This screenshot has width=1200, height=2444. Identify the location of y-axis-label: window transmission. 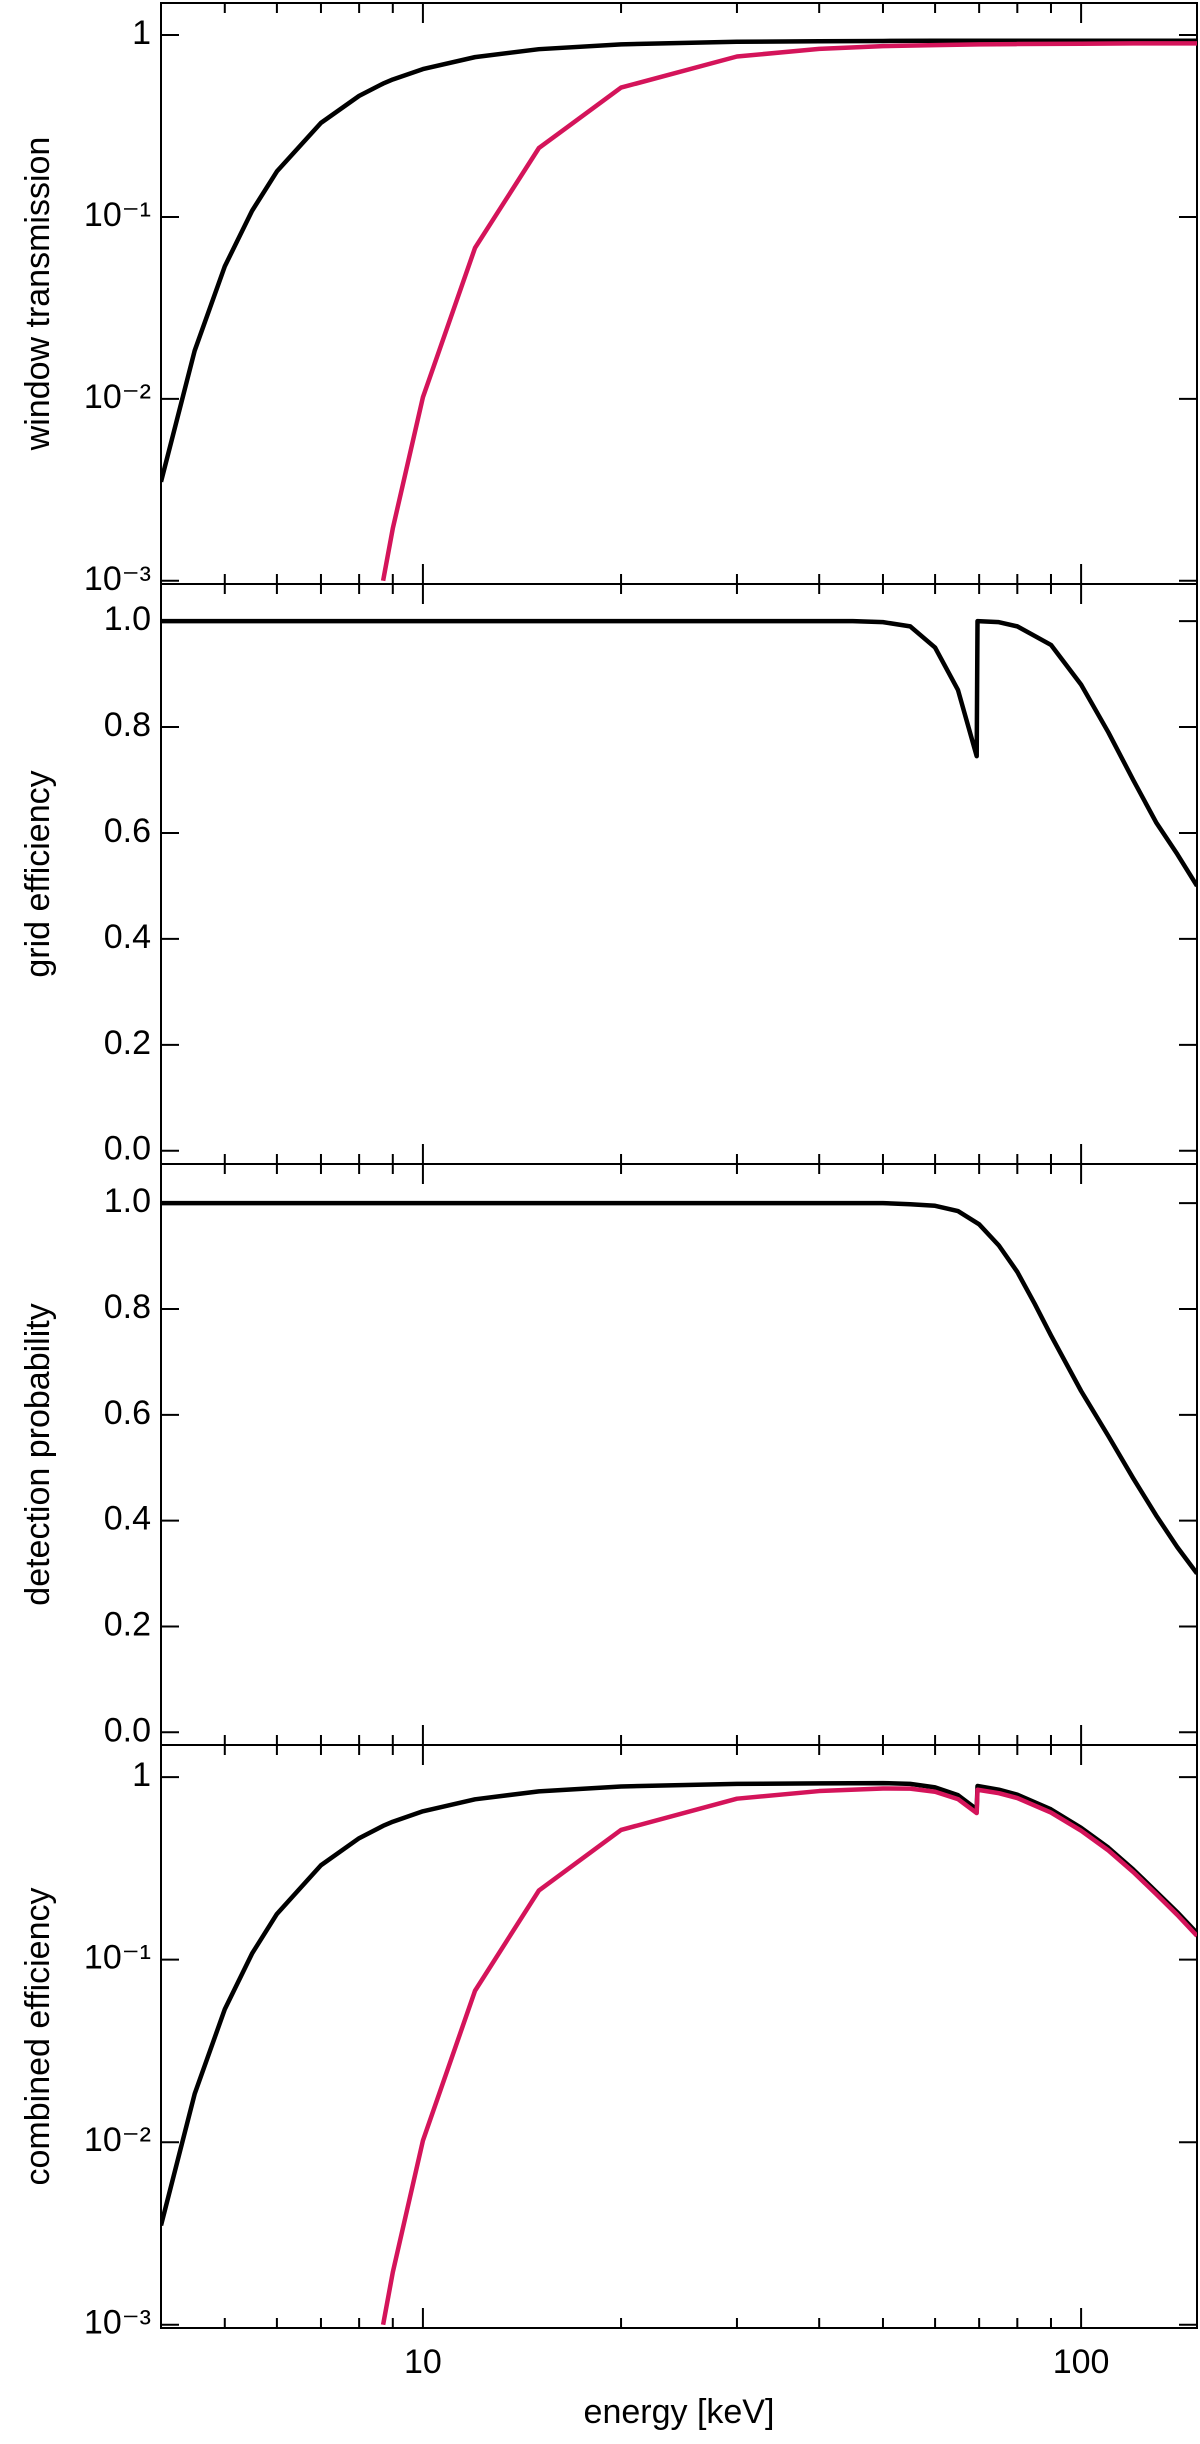
(38, 294).